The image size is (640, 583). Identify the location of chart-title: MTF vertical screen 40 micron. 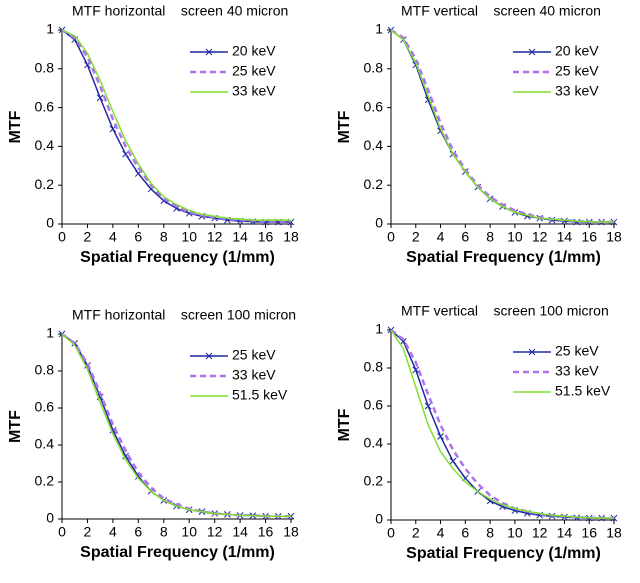
(501, 11).